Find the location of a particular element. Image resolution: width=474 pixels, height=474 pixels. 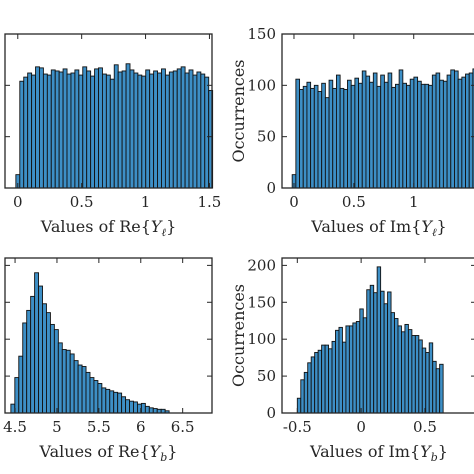

x-tick-label: 0.5 is located at coordinates (82, 202).